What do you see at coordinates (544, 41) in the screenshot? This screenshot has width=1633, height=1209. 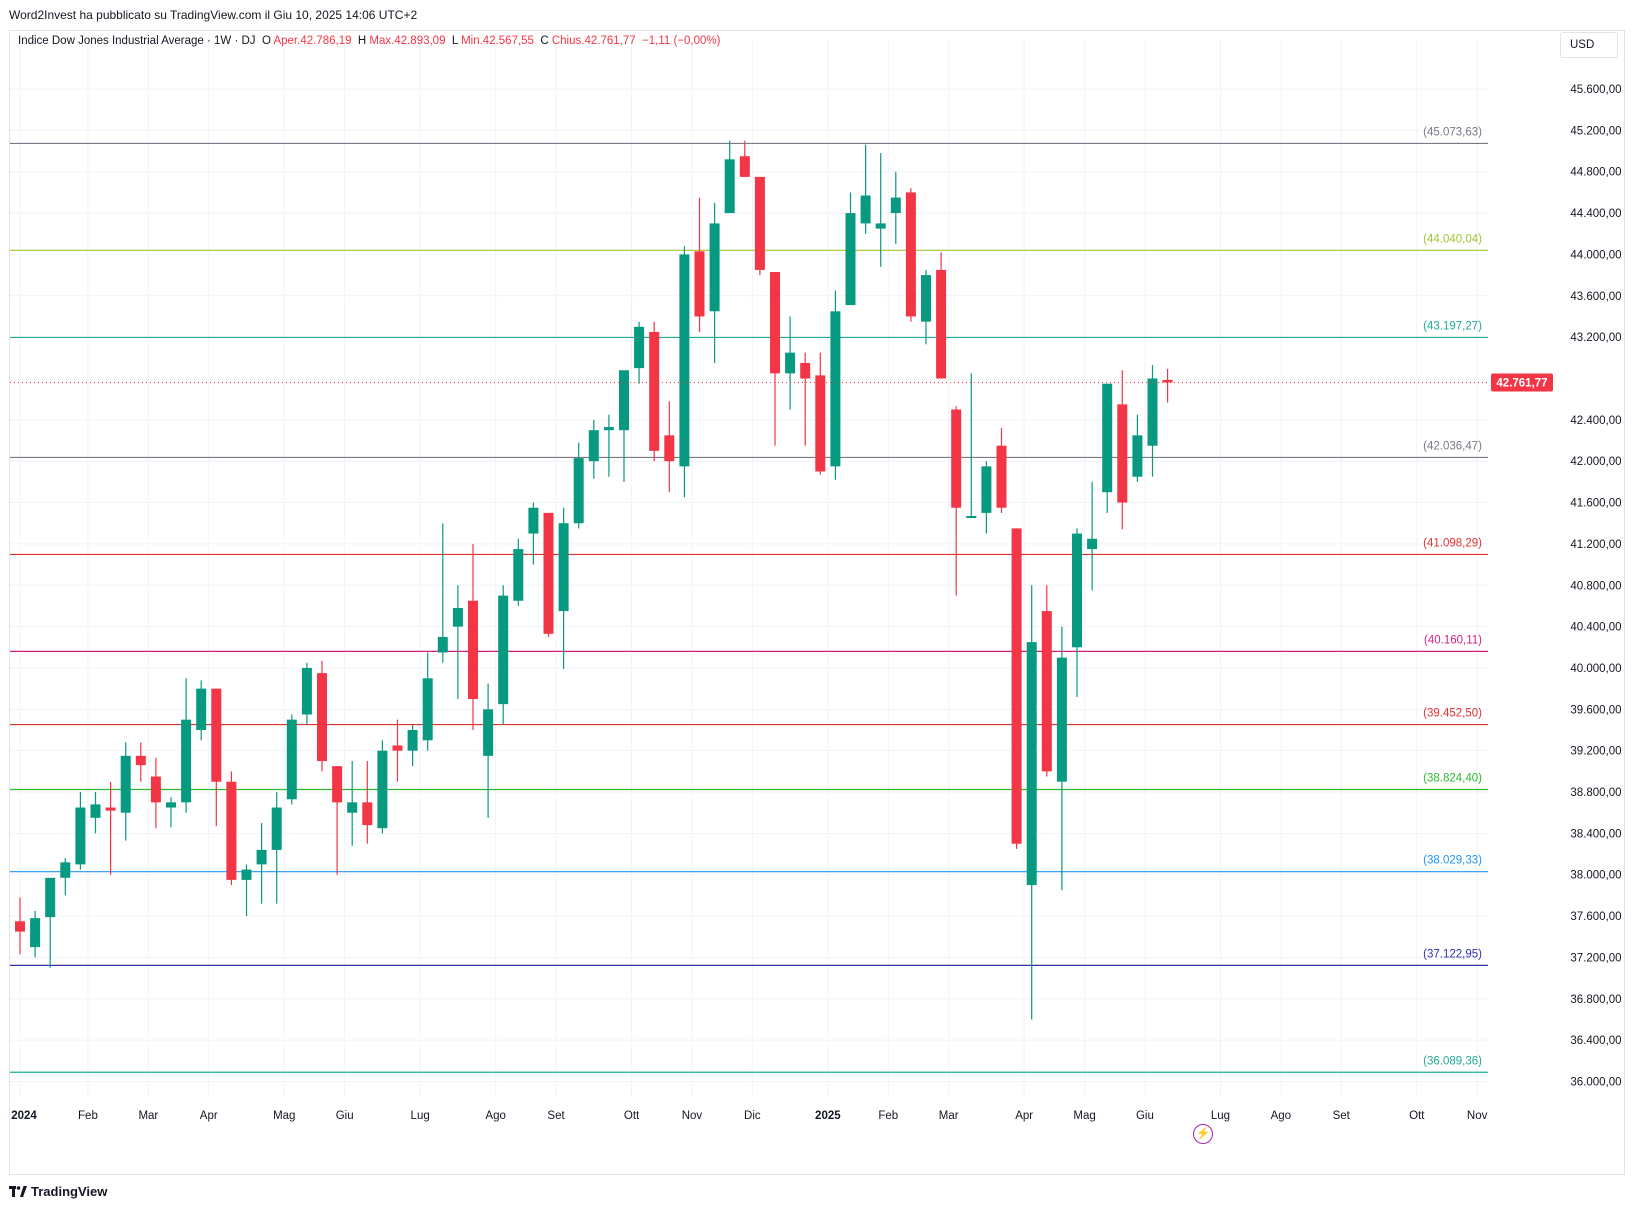 I see `legend-close-label: C` at bounding box center [544, 41].